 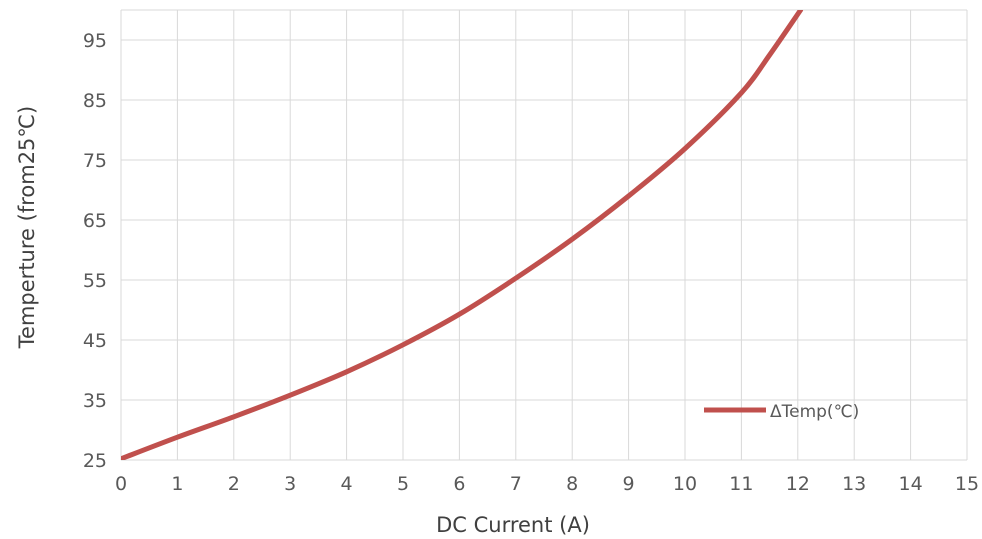 I want to click on y-tick-label: 45, so click(x=95, y=341).